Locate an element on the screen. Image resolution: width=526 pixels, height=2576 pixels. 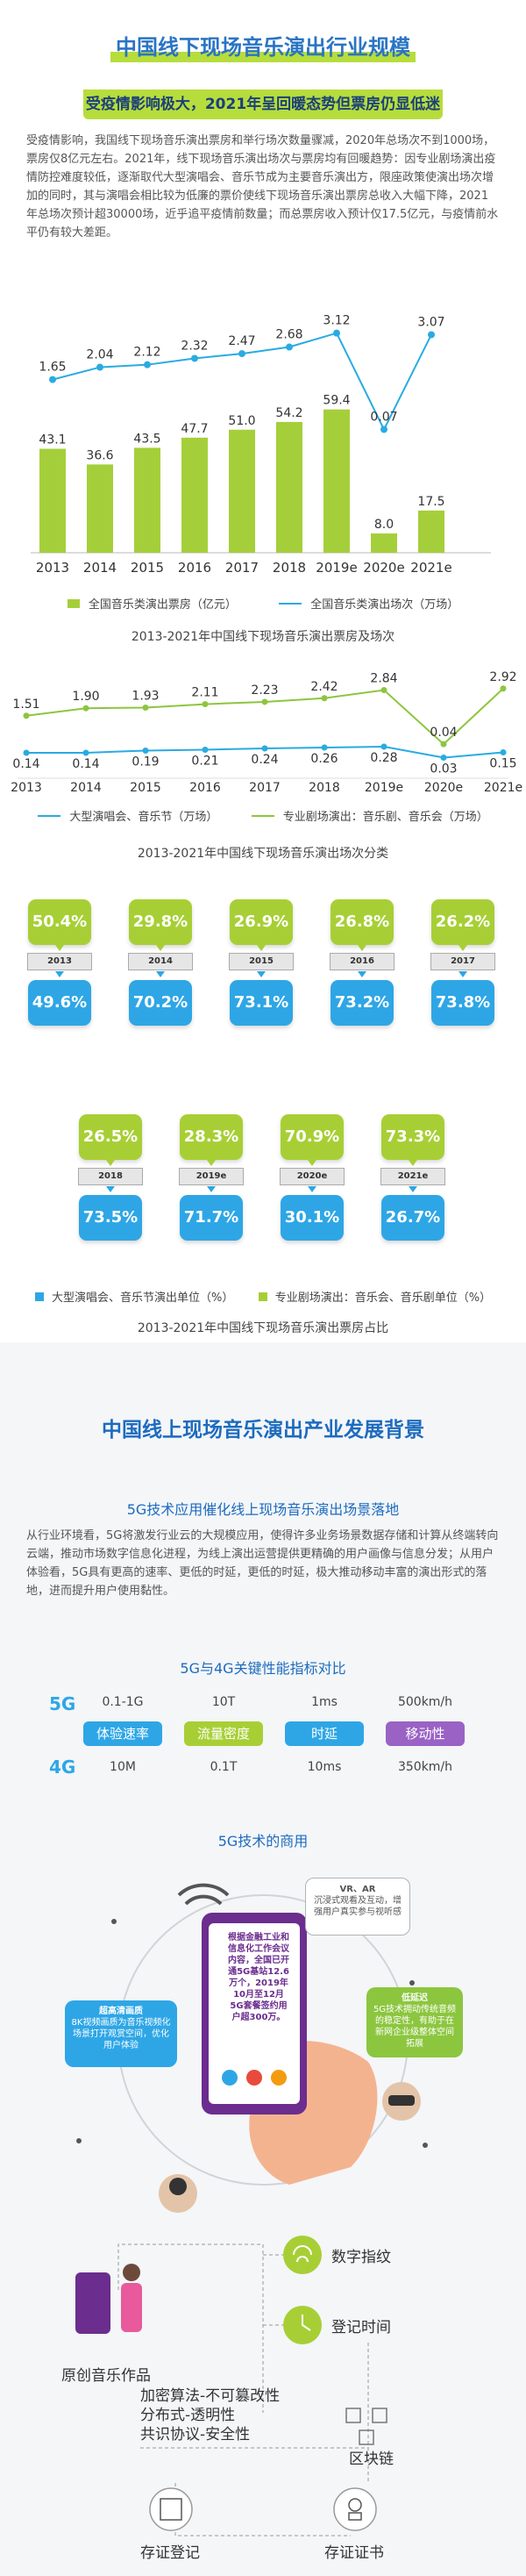
series-2-value: 1.93 is located at coordinates (146, 697).